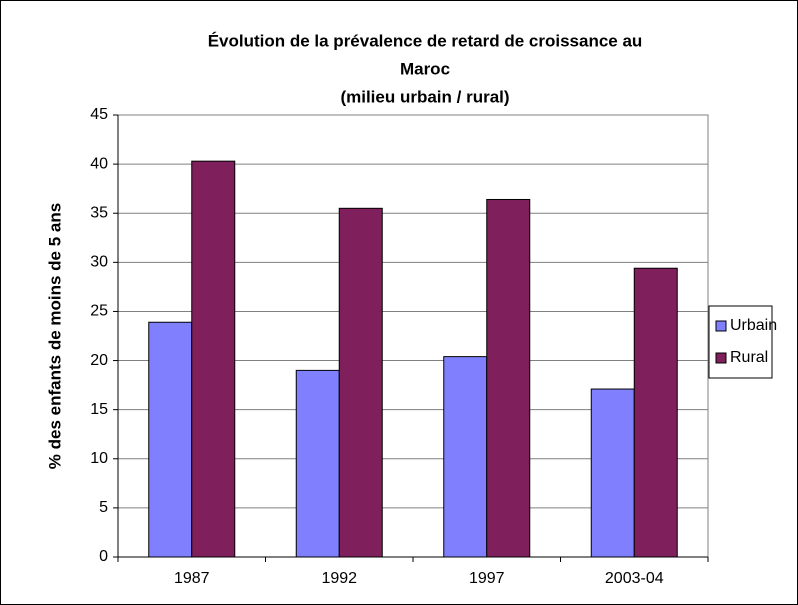 This screenshot has height=605, width=798. Describe the element at coordinates (99, 360) in the screenshot. I see `y-tick-label: 20` at that location.